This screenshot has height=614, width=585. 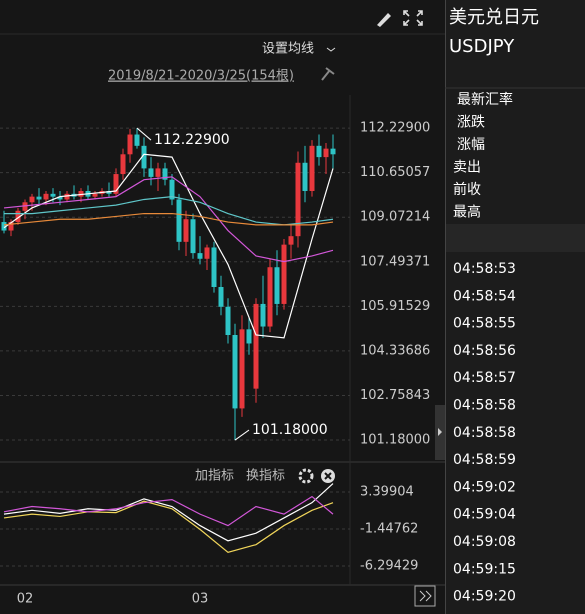 I want to click on y-tick-label: -6.29429, so click(x=389, y=565).